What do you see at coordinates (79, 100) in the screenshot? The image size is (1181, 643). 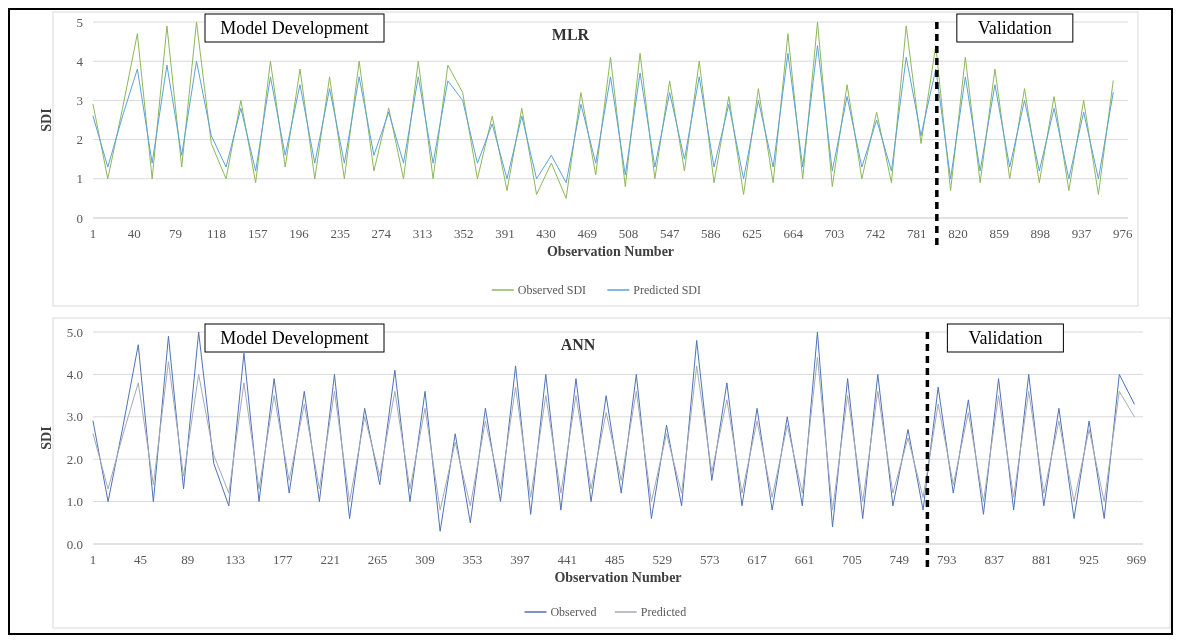 I see `y-tick-label: 3` at bounding box center [79, 100].